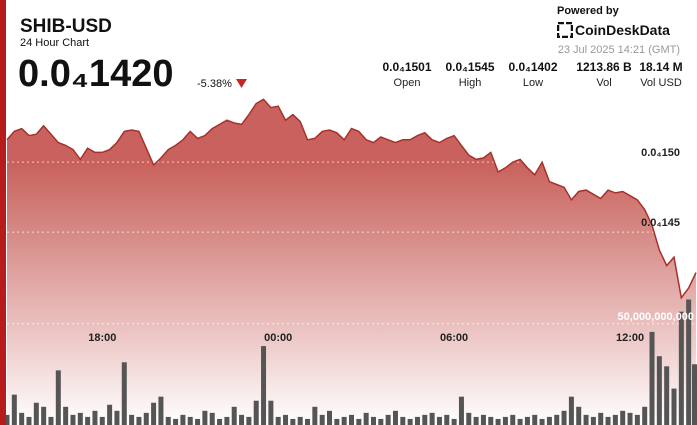  What do you see at coordinates (533, 83) in the screenshot?
I see `stat-label: Low` at bounding box center [533, 83].